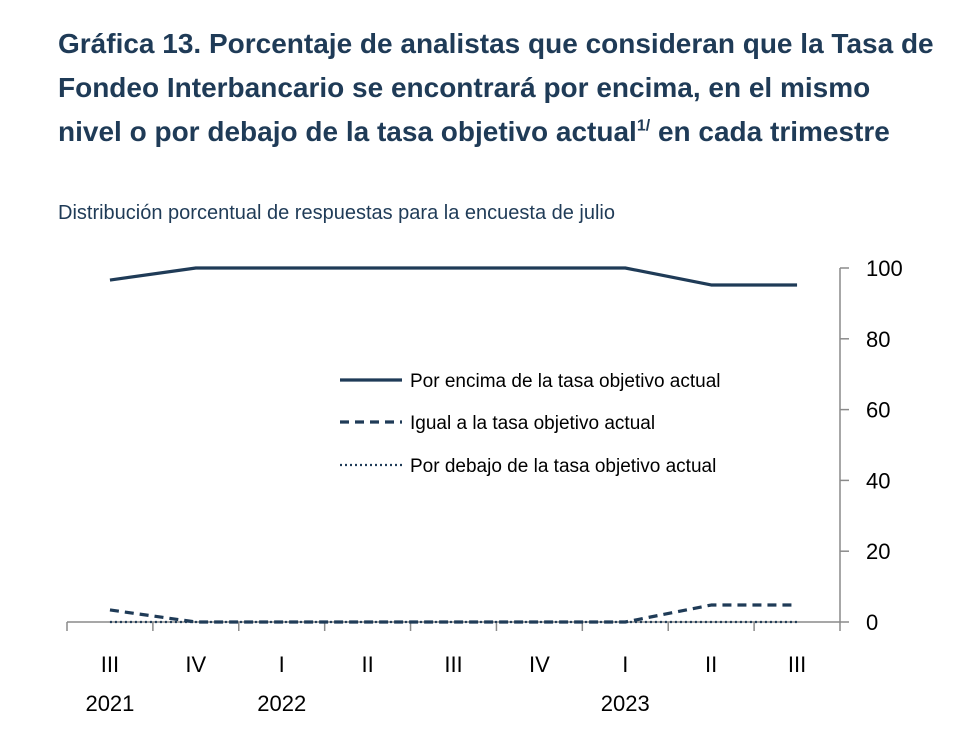 This screenshot has width=968, height=750. I want to click on chart-title-footnote: 1/, so click(643, 126).